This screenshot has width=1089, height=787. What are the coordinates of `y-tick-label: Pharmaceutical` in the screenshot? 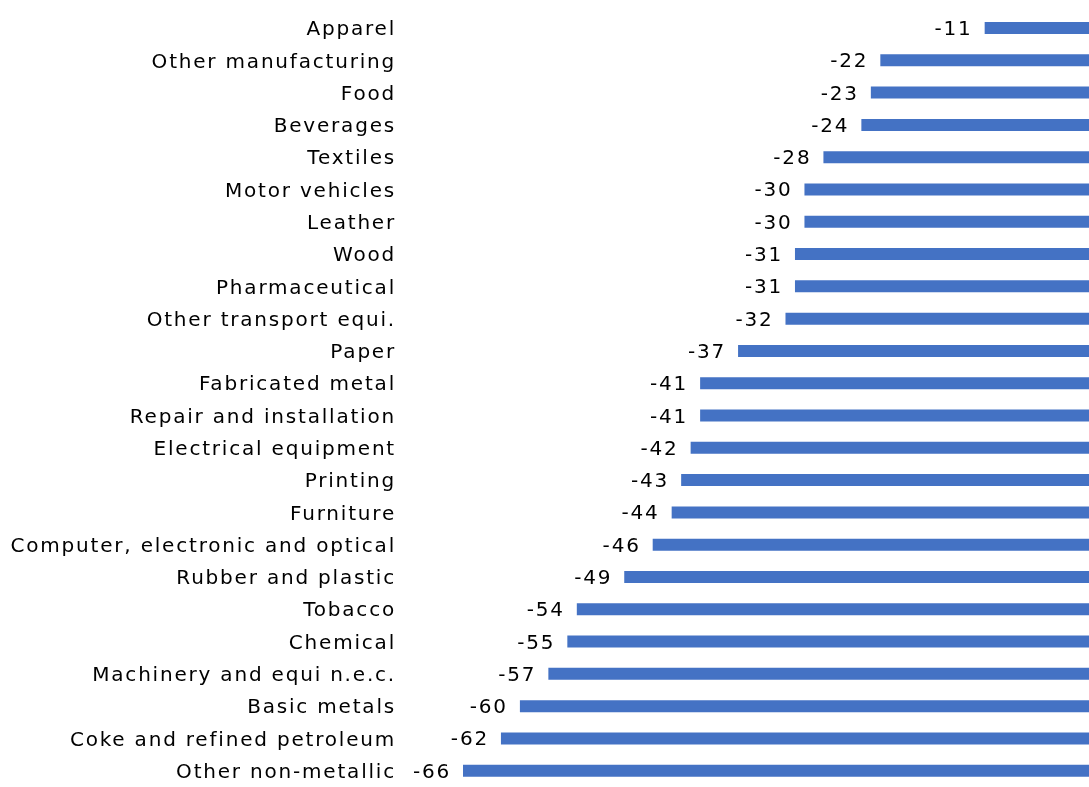 It's located at (306, 286).